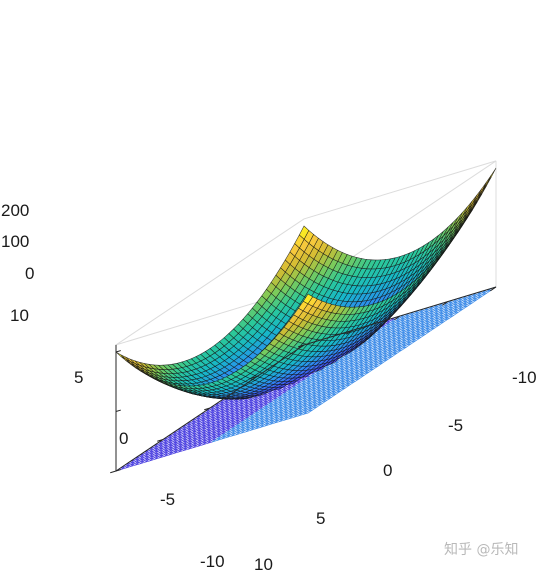  I want to click on x-tick-label: 5, so click(78, 377).